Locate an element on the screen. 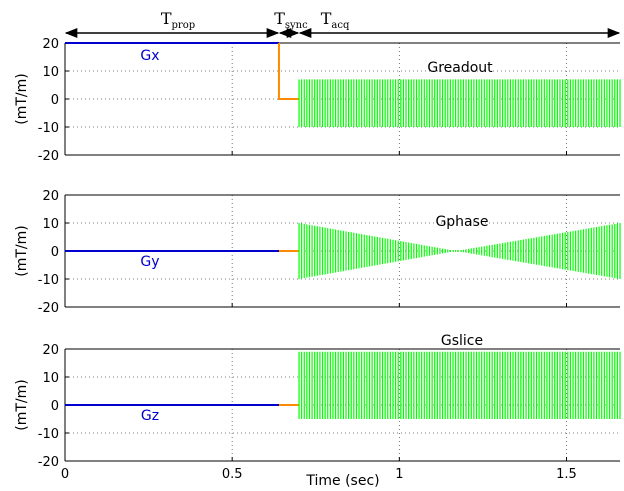 This screenshot has height=491, width=624. series-label-greadout: Greadout is located at coordinates (460, 68).